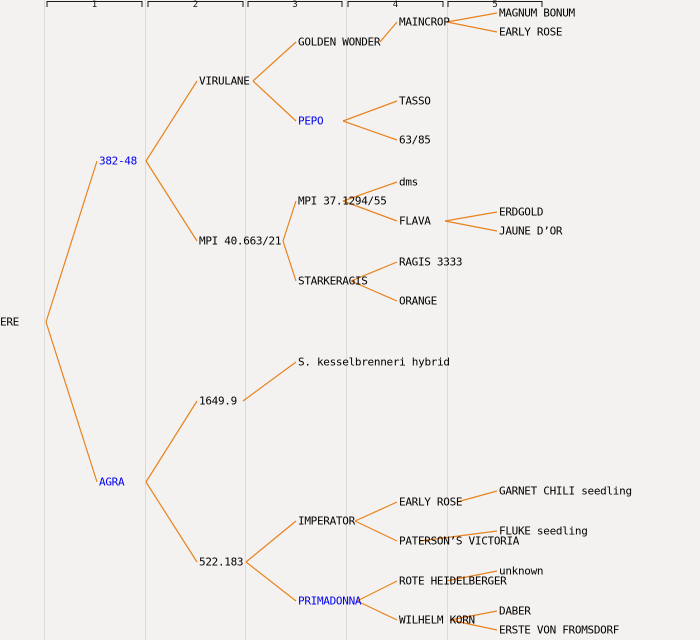  Describe the element at coordinates (339, 42) in the screenshot. I see `node-golden-wonder: GOLDEN WONDER` at that location.